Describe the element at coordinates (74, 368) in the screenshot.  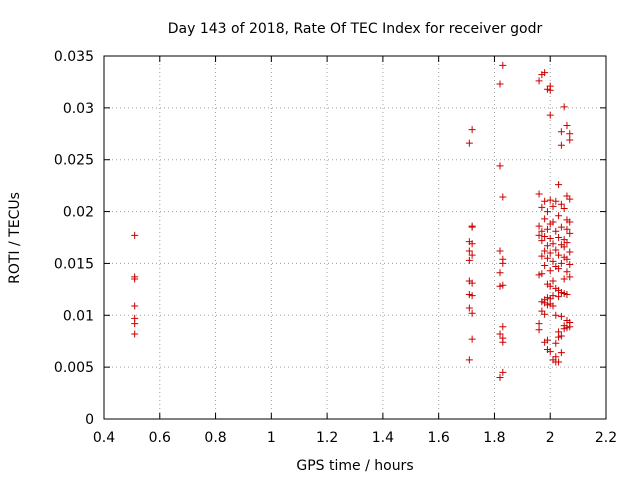
I see `y-tick-label: 0.005` at that location.